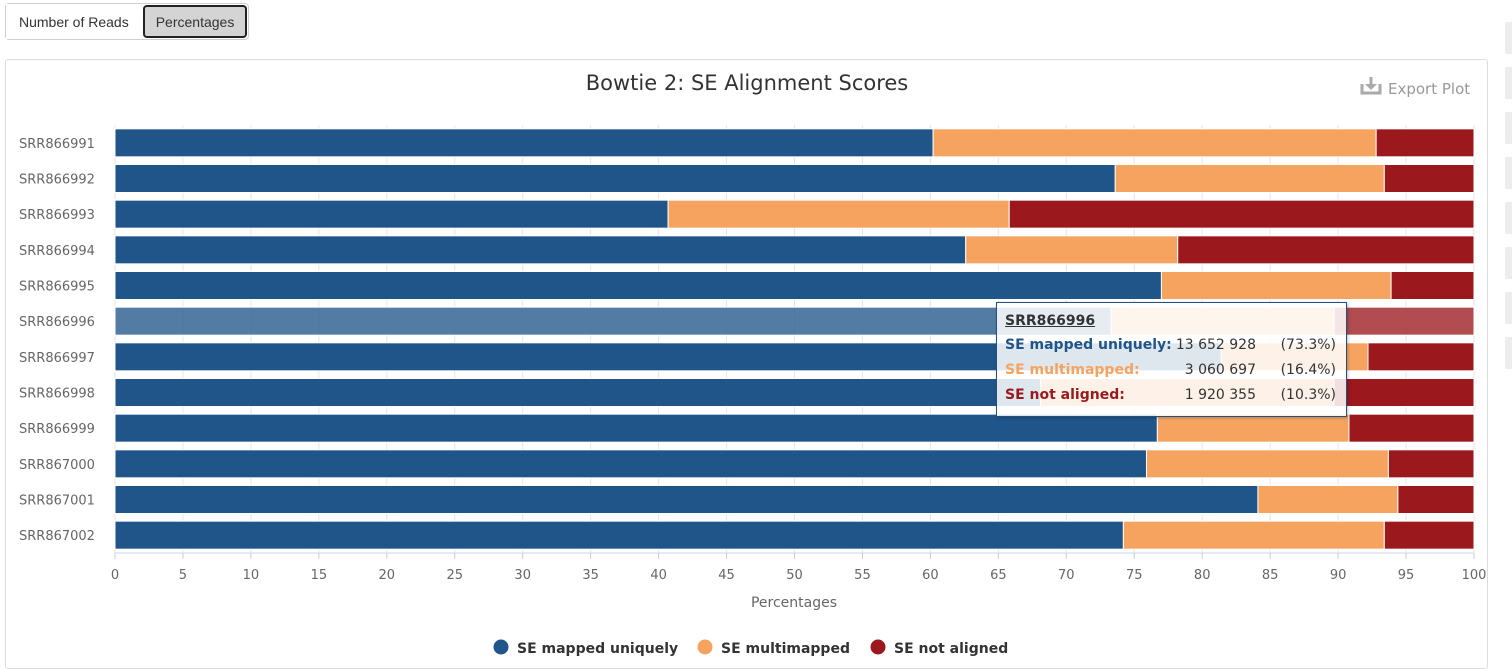  I want to click on y-tick-label: SRR867002, so click(57, 536).